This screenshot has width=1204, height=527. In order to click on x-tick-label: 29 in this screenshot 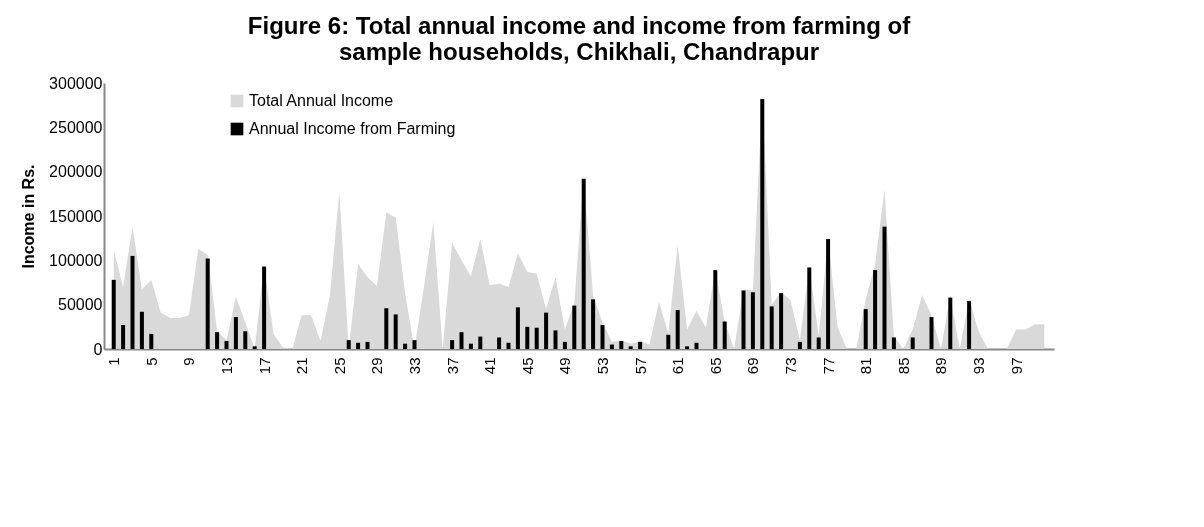, I will do `click(377, 366)`.